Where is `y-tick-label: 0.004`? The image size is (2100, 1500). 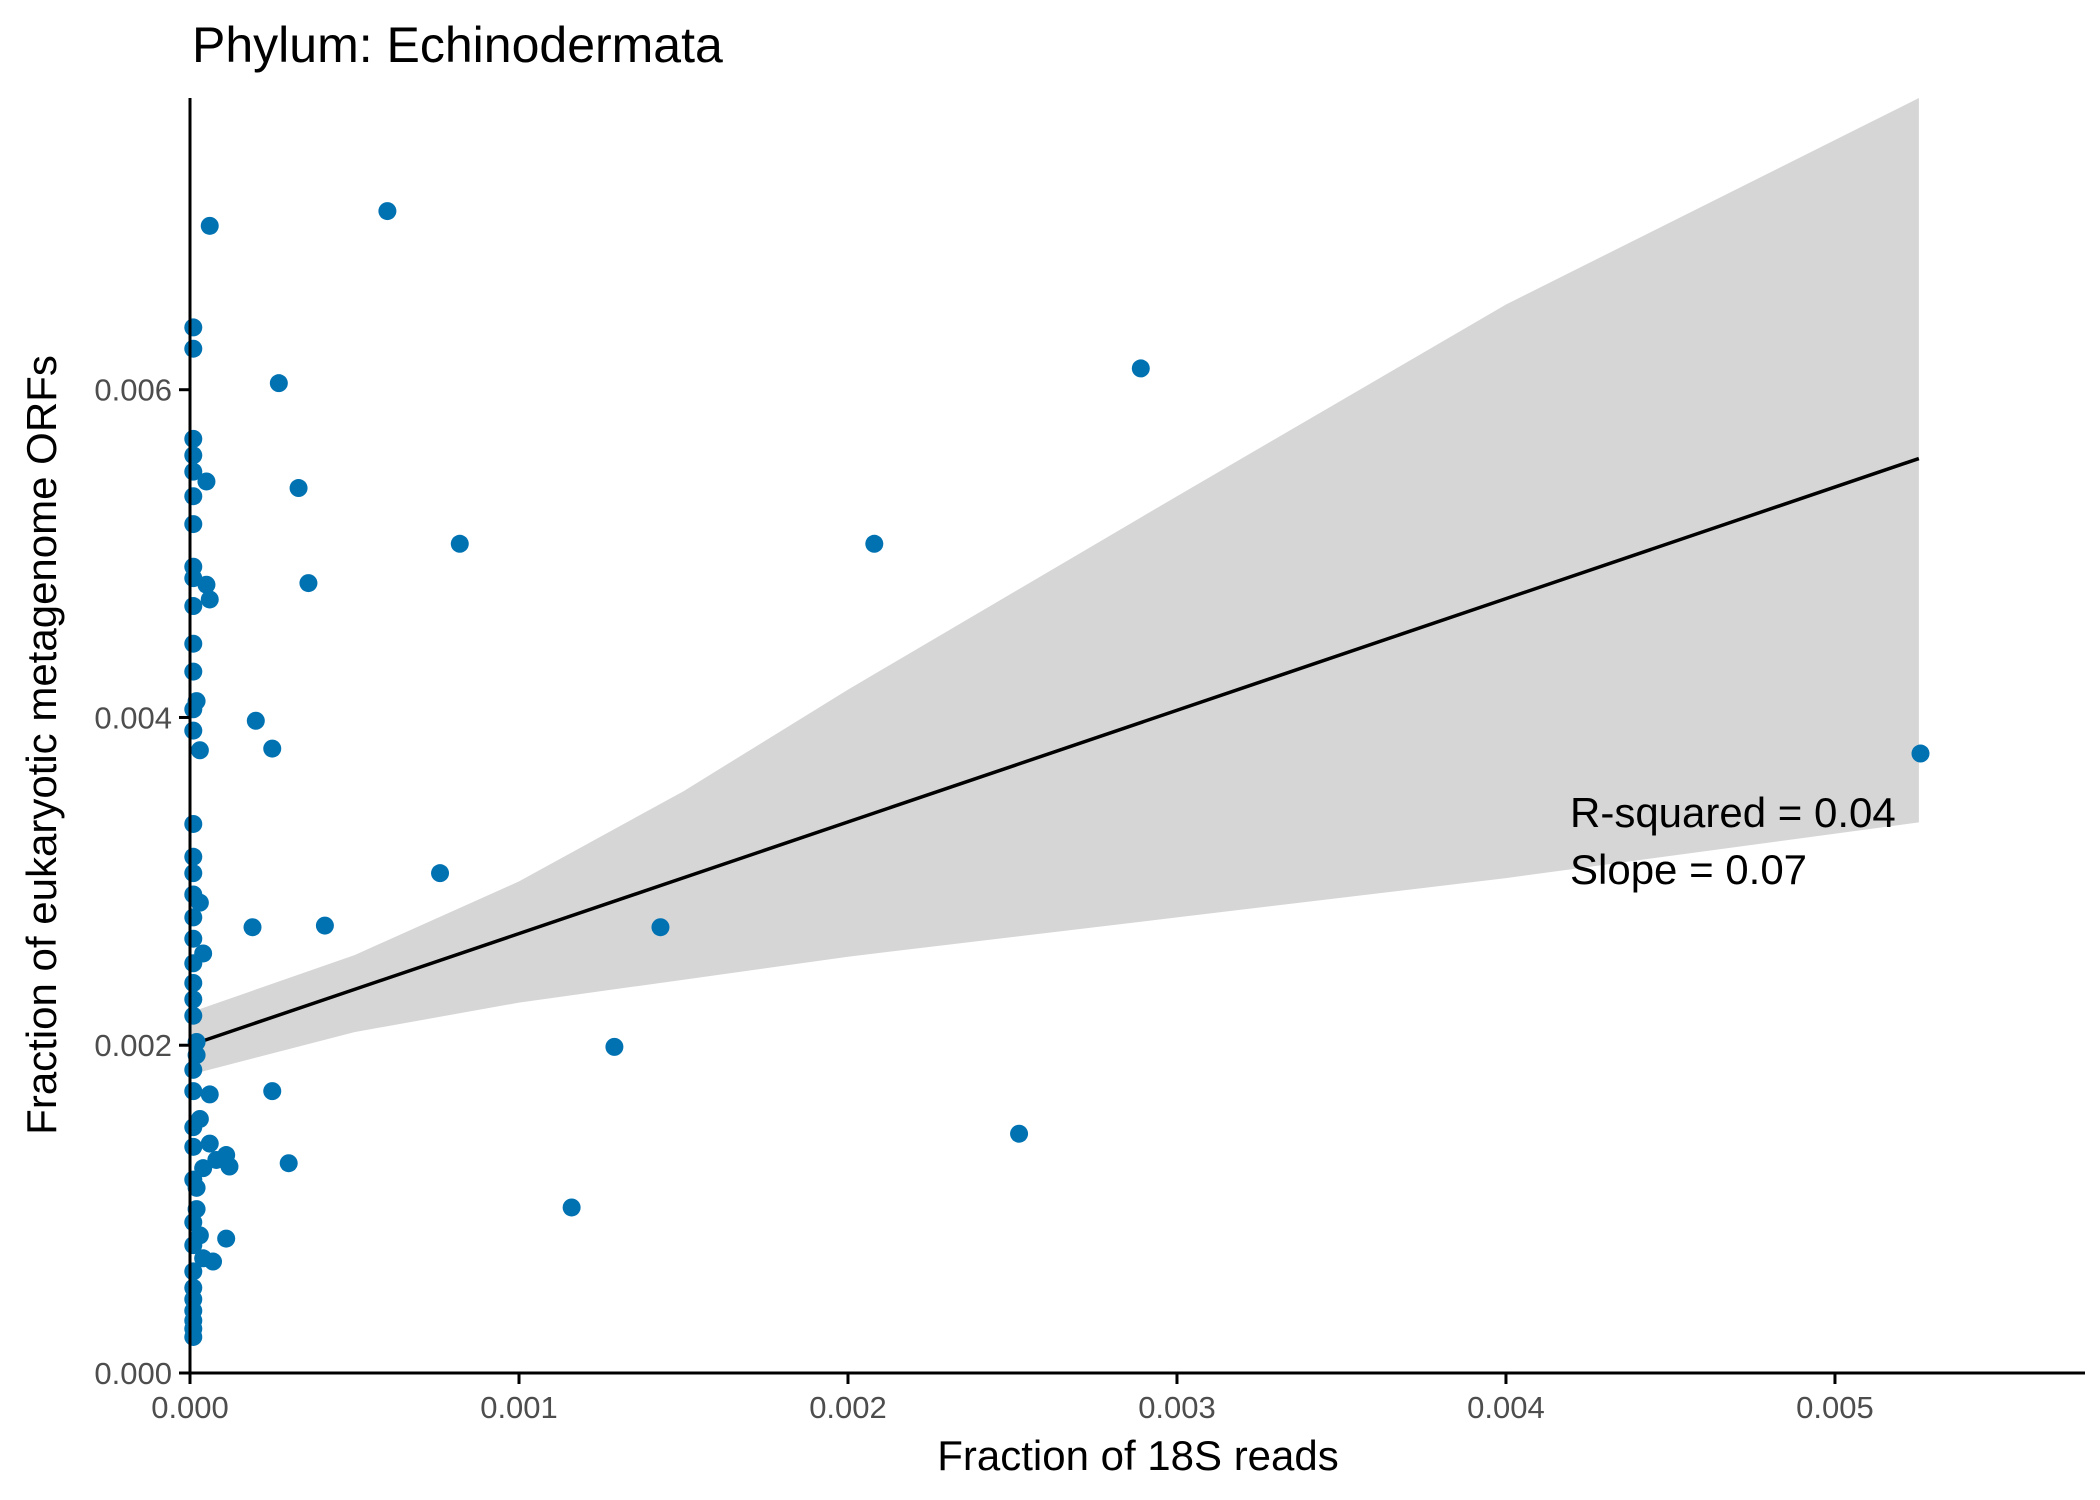 y-tick-label: 0.004 is located at coordinates (133, 717).